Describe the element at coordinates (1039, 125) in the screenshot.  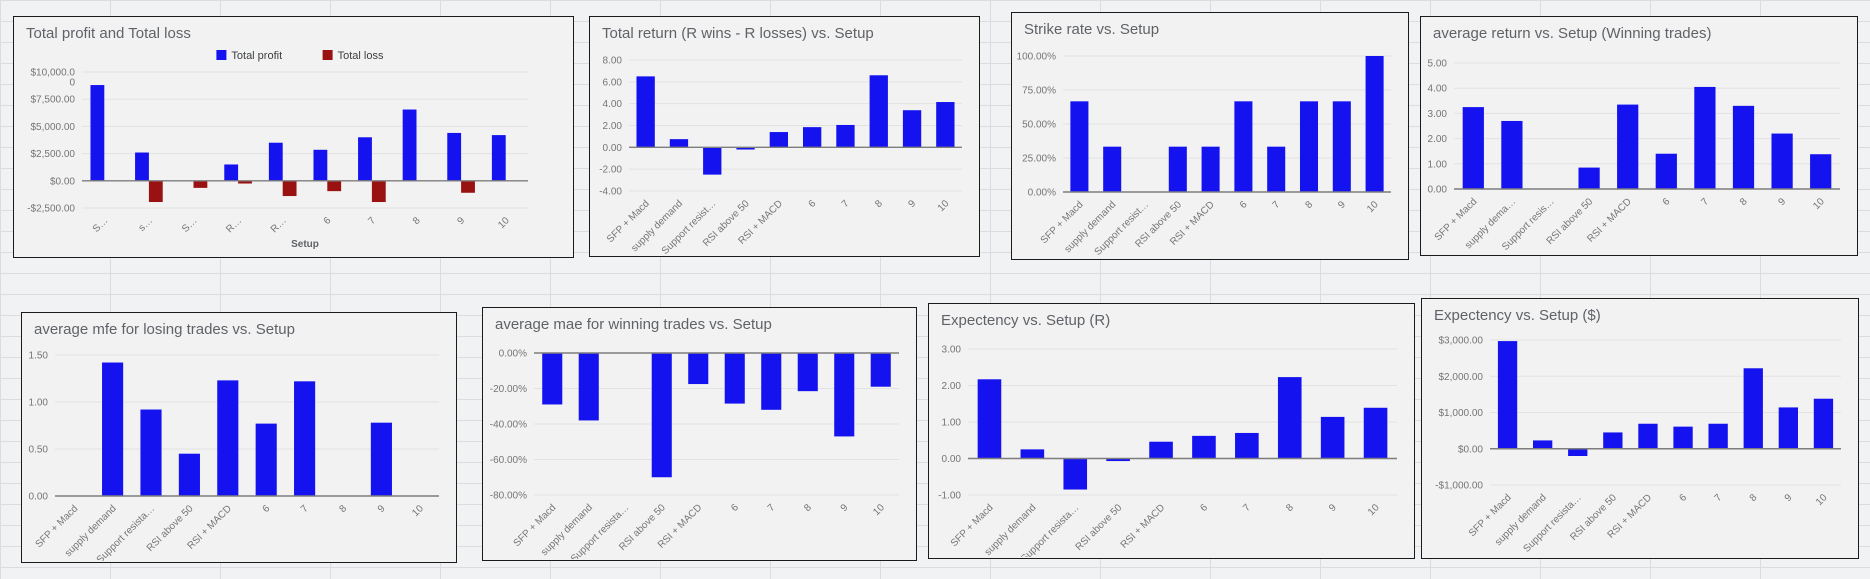
I see `svg-text: 50.00%` at that location.